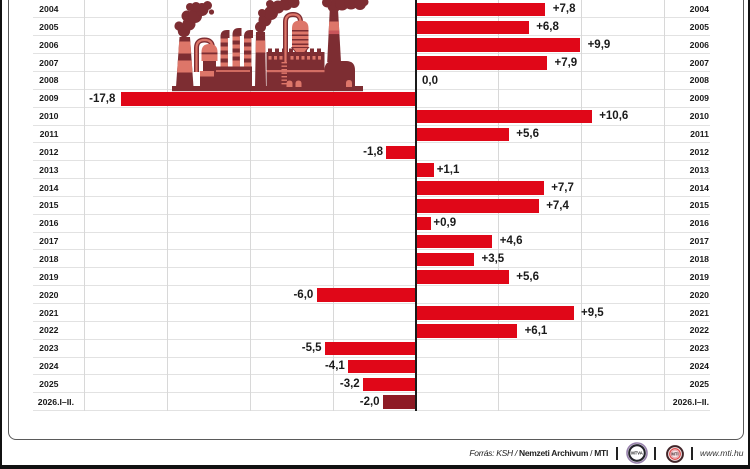  Describe the element at coordinates (637, 452) in the screenshot. I see `svg-text: MTVA` at that location.